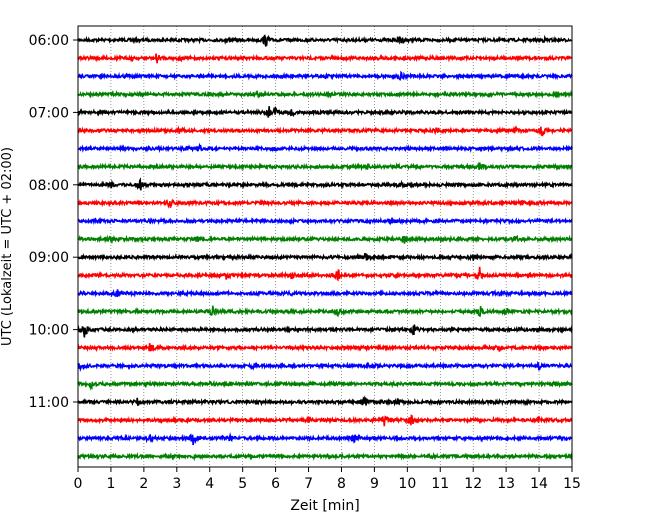 This screenshot has width=650, height=520. I want to click on x-tick-label: 5, so click(242, 484).